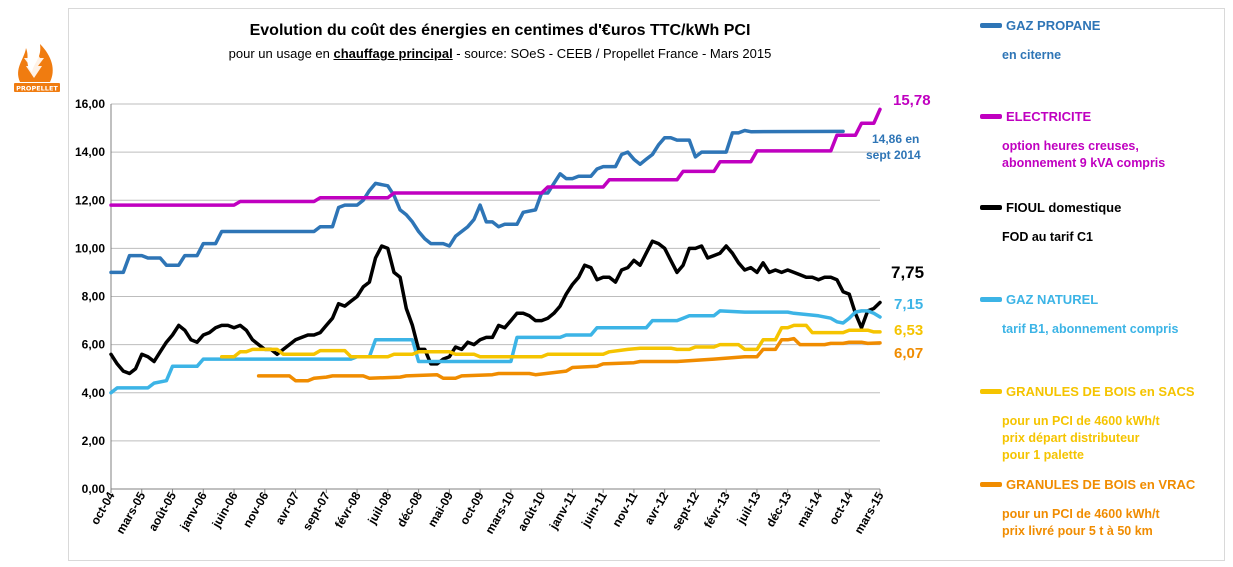 The width and height of the screenshot is (1233, 567). Describe the element at coordinates (440, 509) in the screenshot. I see `x-tick-label: mai-09` at that location.